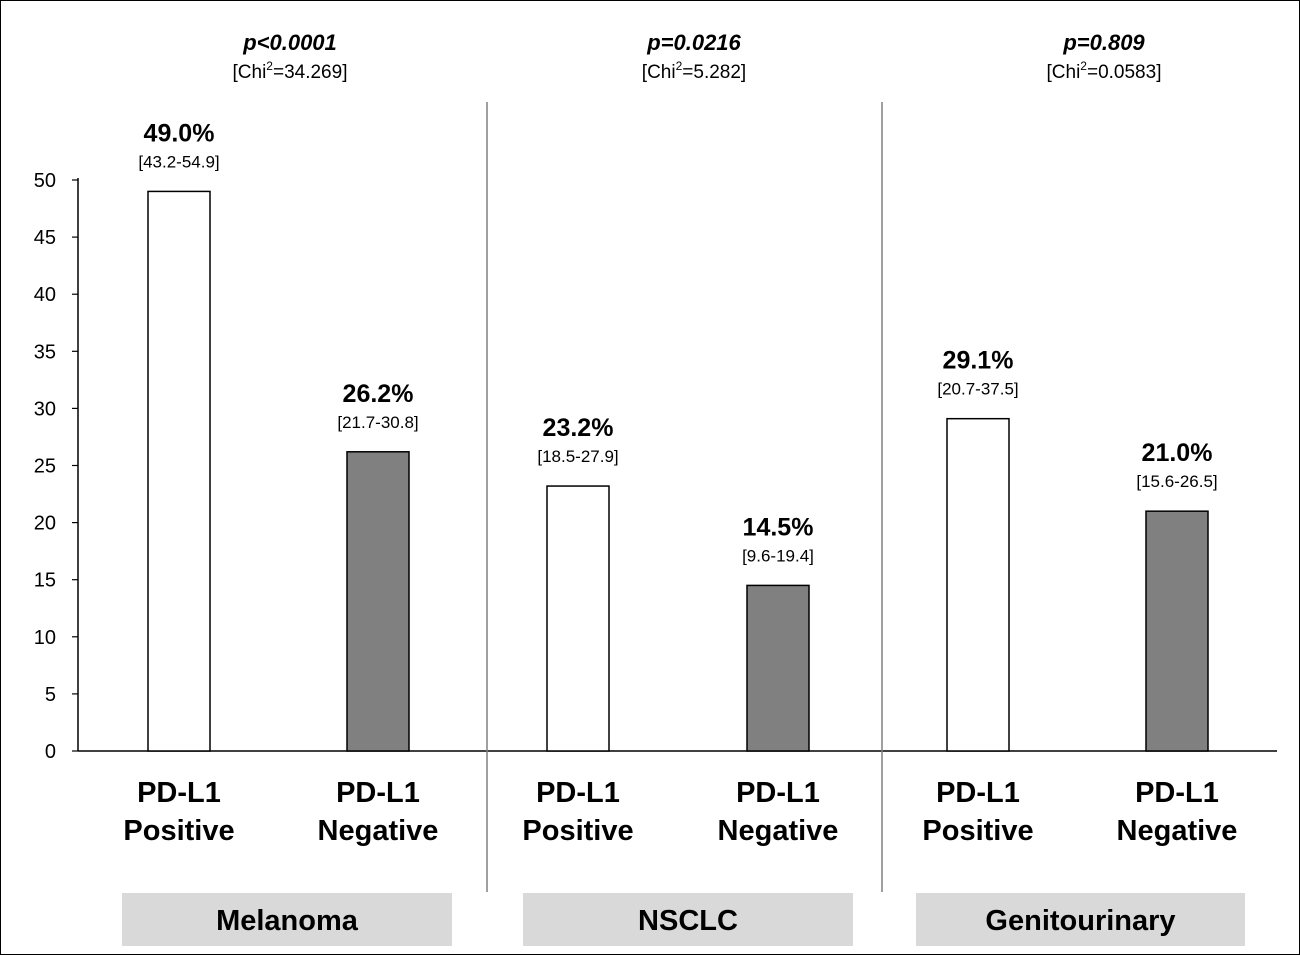 This screenshot has width=1300, height=955. I want to click on group-label: Genitourinary, so click(1080, 921).